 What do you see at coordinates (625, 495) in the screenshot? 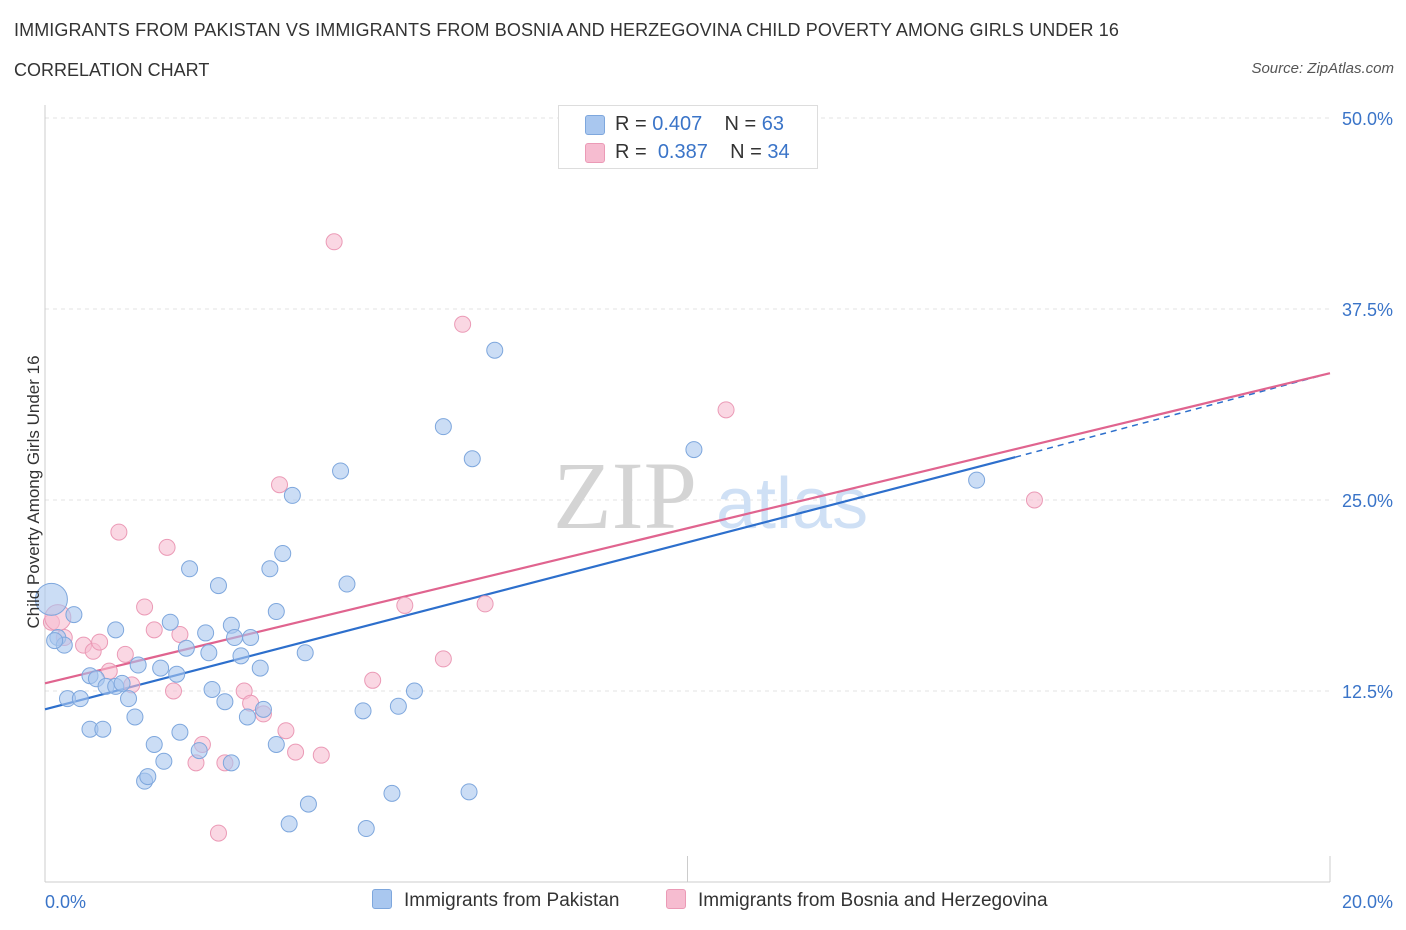
I see `watermark-zip: ZIP` at bounding box center [625, 495].